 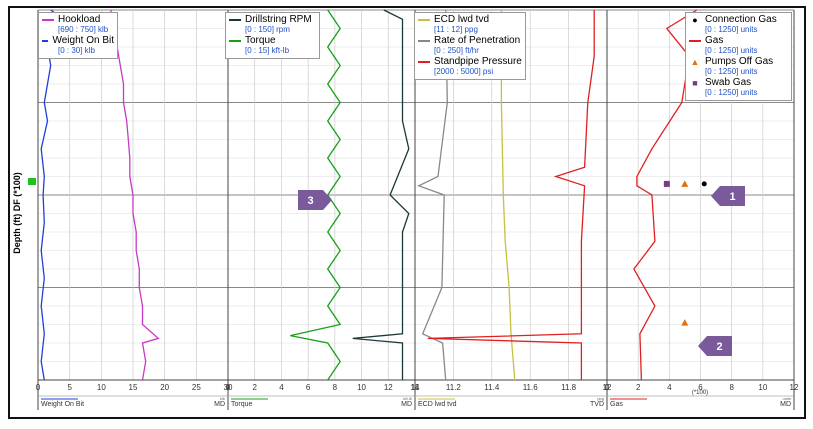 What do you see at coordinates (700, 393) in the screenshot?
I see `gas-multiplier-label: (*100)` at bounding box center [700, 393].